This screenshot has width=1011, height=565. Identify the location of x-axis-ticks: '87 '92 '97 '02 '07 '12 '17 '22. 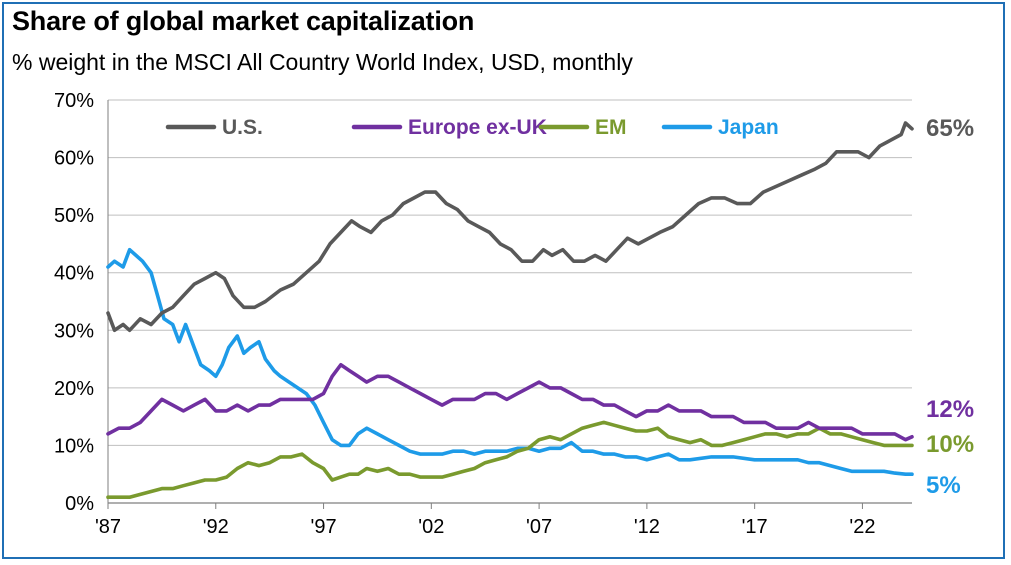
(485, 520).